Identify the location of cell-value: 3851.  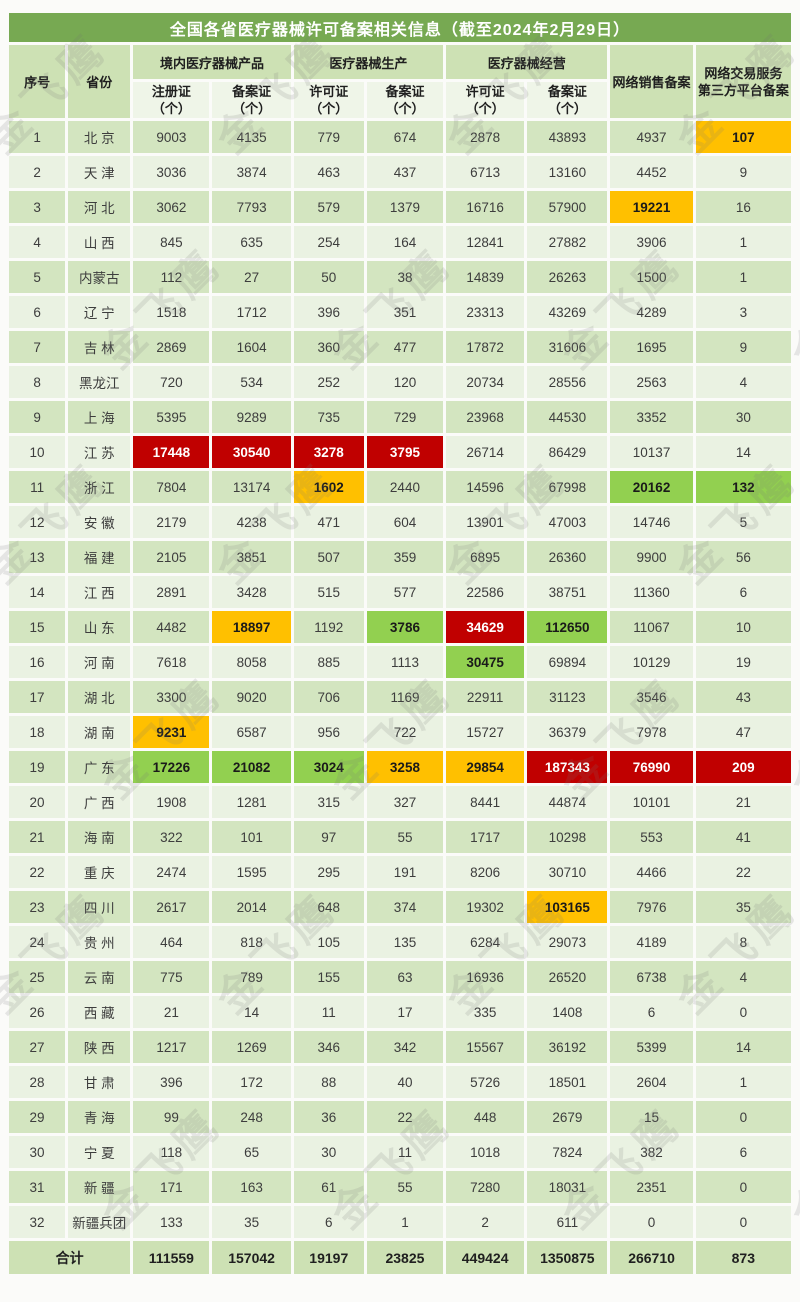
(251, 557).